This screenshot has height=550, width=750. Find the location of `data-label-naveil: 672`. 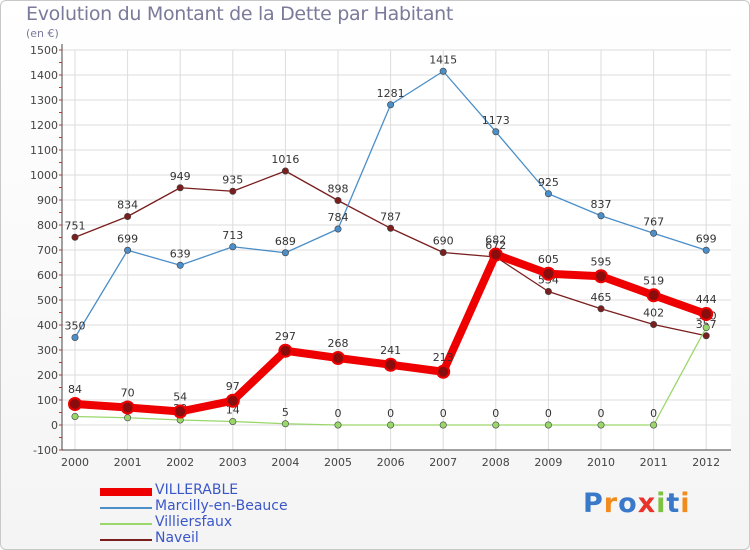

data-label-naveil: 672 is located at coordinates (495, 245).